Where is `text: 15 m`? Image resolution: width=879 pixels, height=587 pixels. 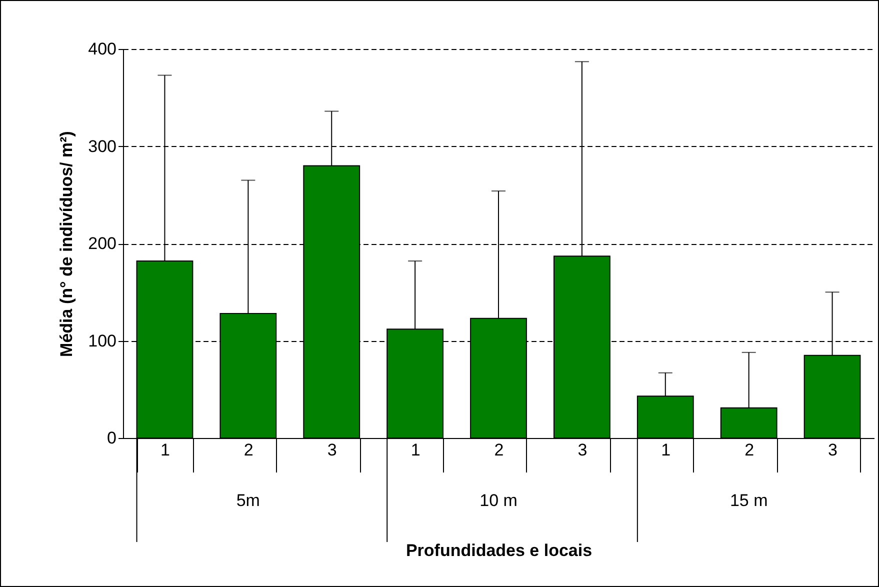
text: 15 m is located at coordinates (749, 500).